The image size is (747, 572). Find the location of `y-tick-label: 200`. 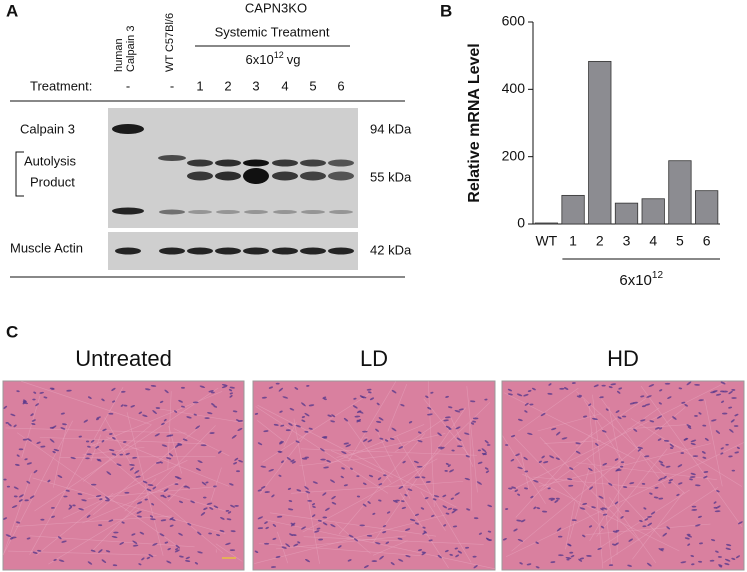

y-tick-label: 200 is located at coordinates (514, 155).